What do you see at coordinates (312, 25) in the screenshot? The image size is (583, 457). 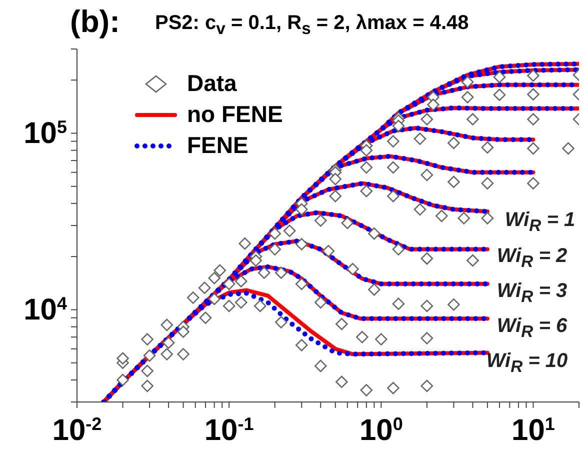 I see `chart-subtitle: PS2: c$_{v}$ = 0.1, R$_{s}$ = 2, λmax = 4.48` at bounding box center [312, 25].